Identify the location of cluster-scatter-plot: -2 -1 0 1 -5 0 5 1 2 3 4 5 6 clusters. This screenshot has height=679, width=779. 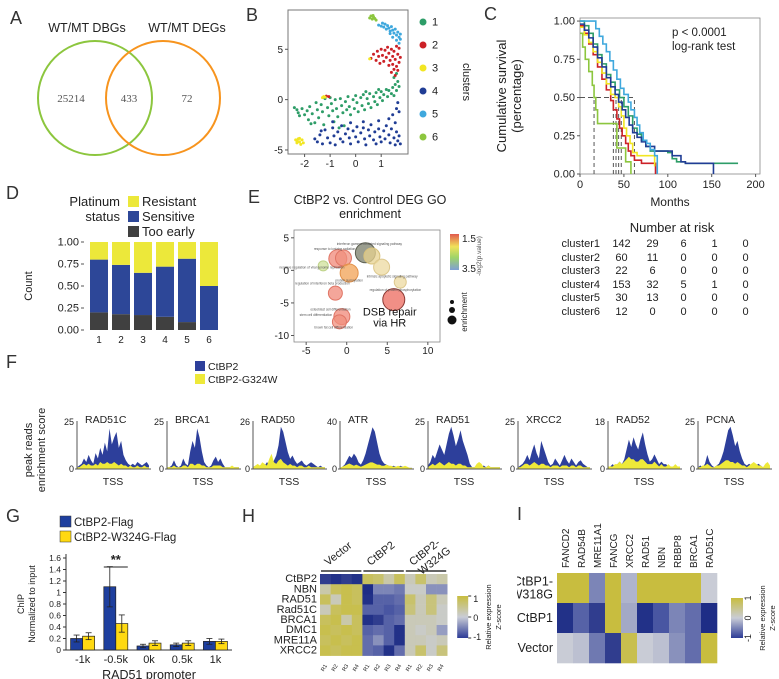
(373, 89).